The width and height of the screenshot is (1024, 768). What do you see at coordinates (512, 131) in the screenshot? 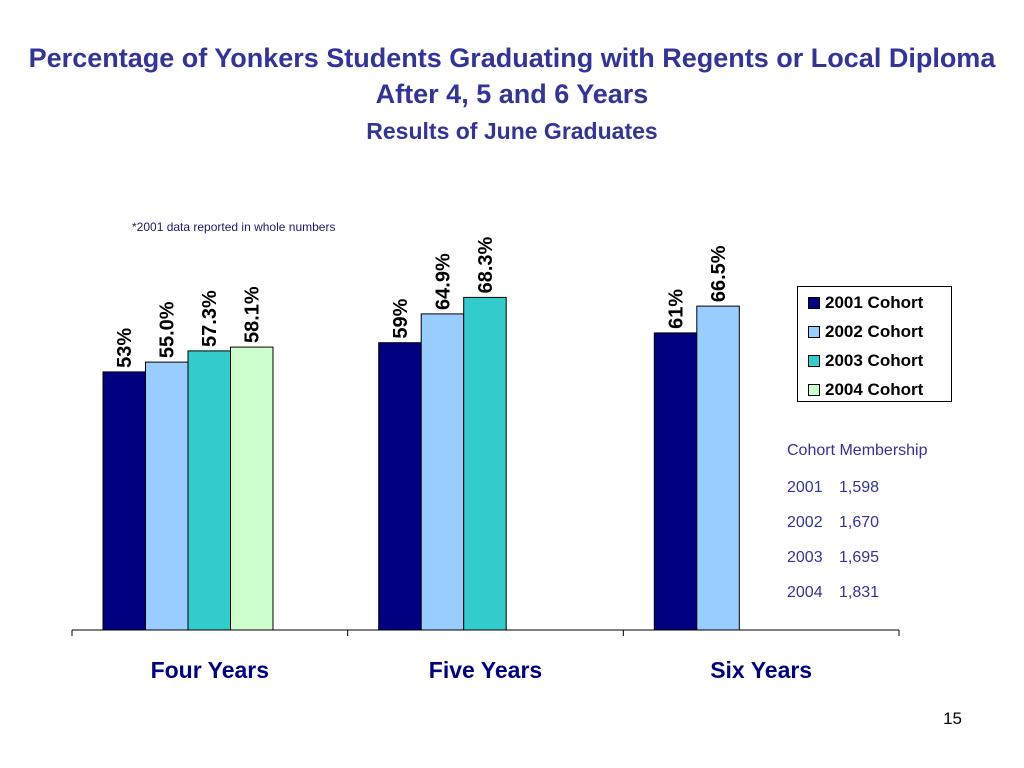
I see `chart-subtitle: Results of June Graduates` at bounding box center [512, 131].